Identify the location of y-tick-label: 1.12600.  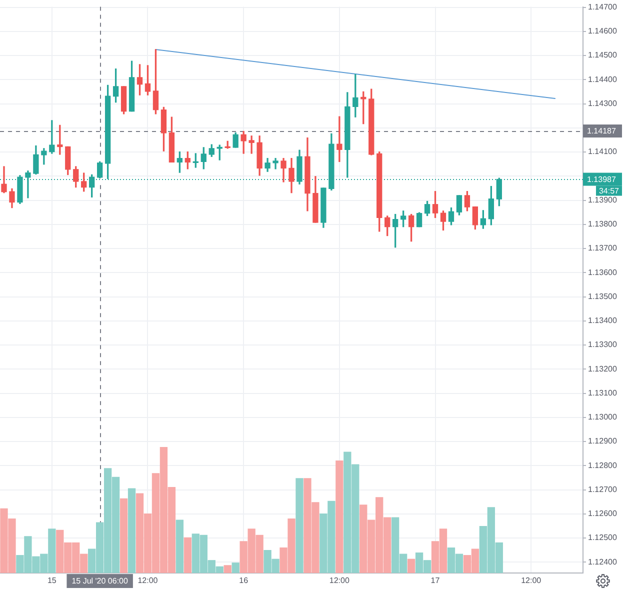
(603, 513).